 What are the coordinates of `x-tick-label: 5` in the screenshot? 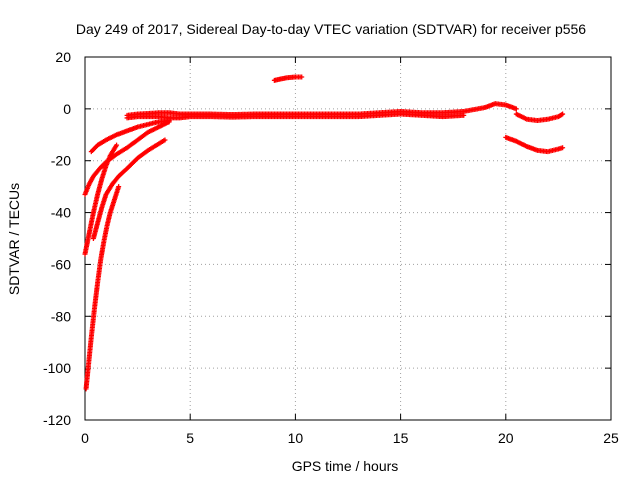 It's located at (190, 438).